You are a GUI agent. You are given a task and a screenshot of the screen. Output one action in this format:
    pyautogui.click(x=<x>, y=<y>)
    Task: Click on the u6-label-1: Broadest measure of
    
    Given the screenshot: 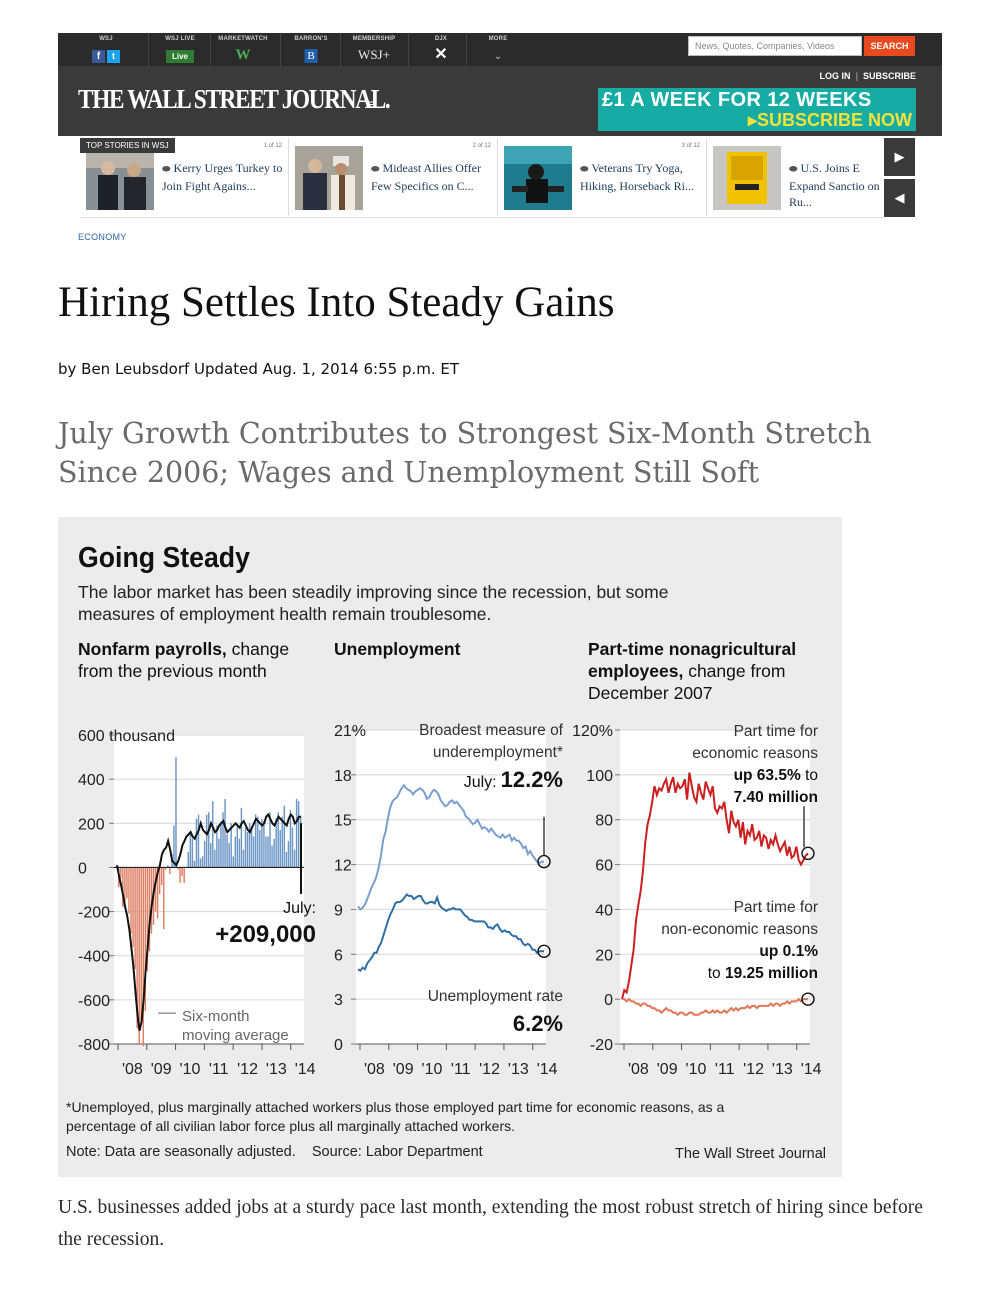 What is the action you would take?
    pyautogui.click(x=491, y=730)
    